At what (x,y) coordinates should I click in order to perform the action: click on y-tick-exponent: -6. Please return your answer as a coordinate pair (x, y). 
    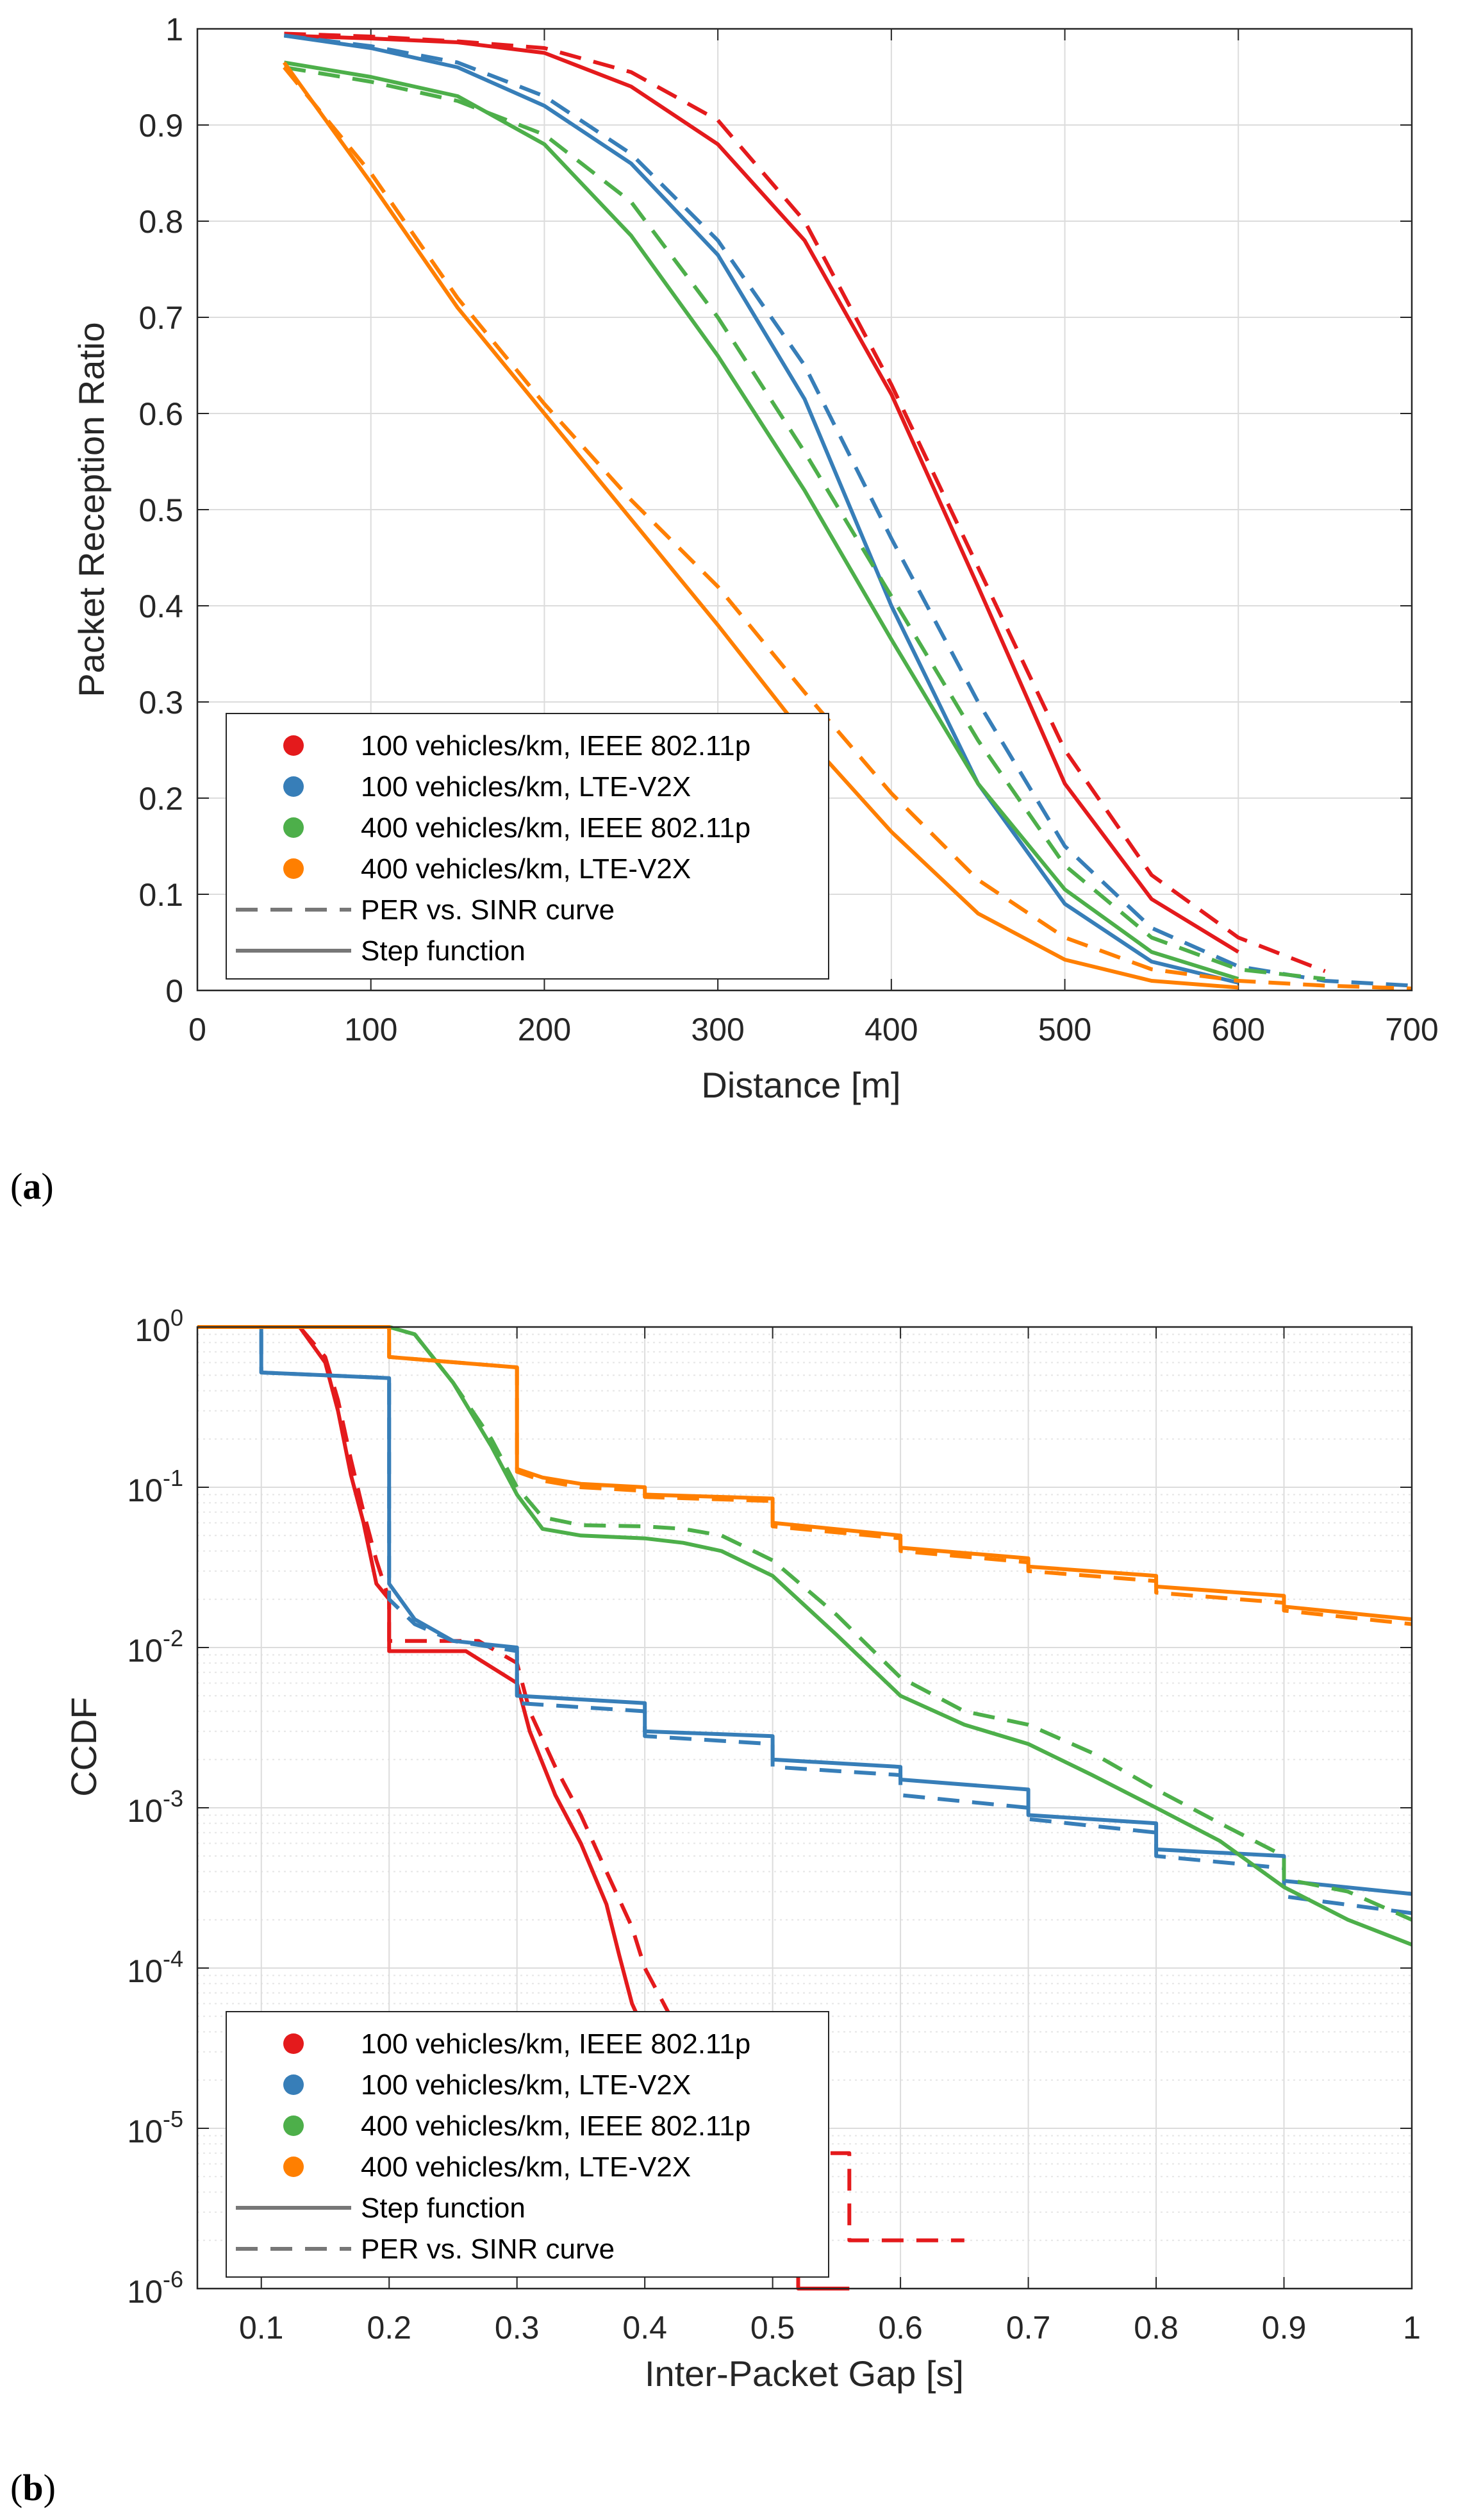
    Looking at the image, I should click on (173, 2279).